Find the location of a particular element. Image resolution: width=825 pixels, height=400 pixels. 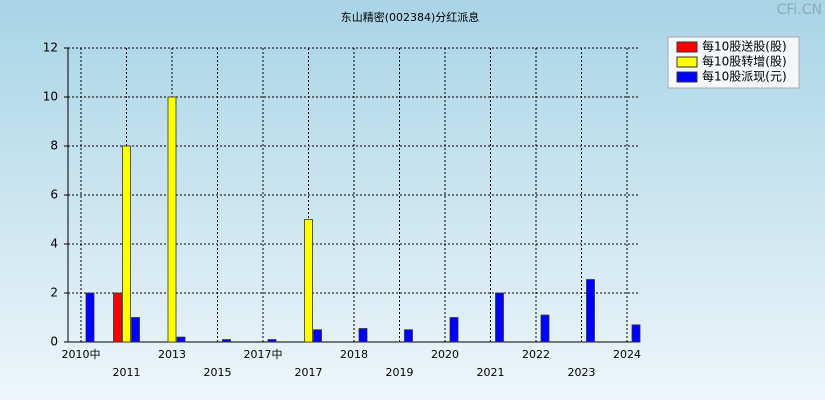

x-tick-label: 2024 is located at coordinates (627, 354).